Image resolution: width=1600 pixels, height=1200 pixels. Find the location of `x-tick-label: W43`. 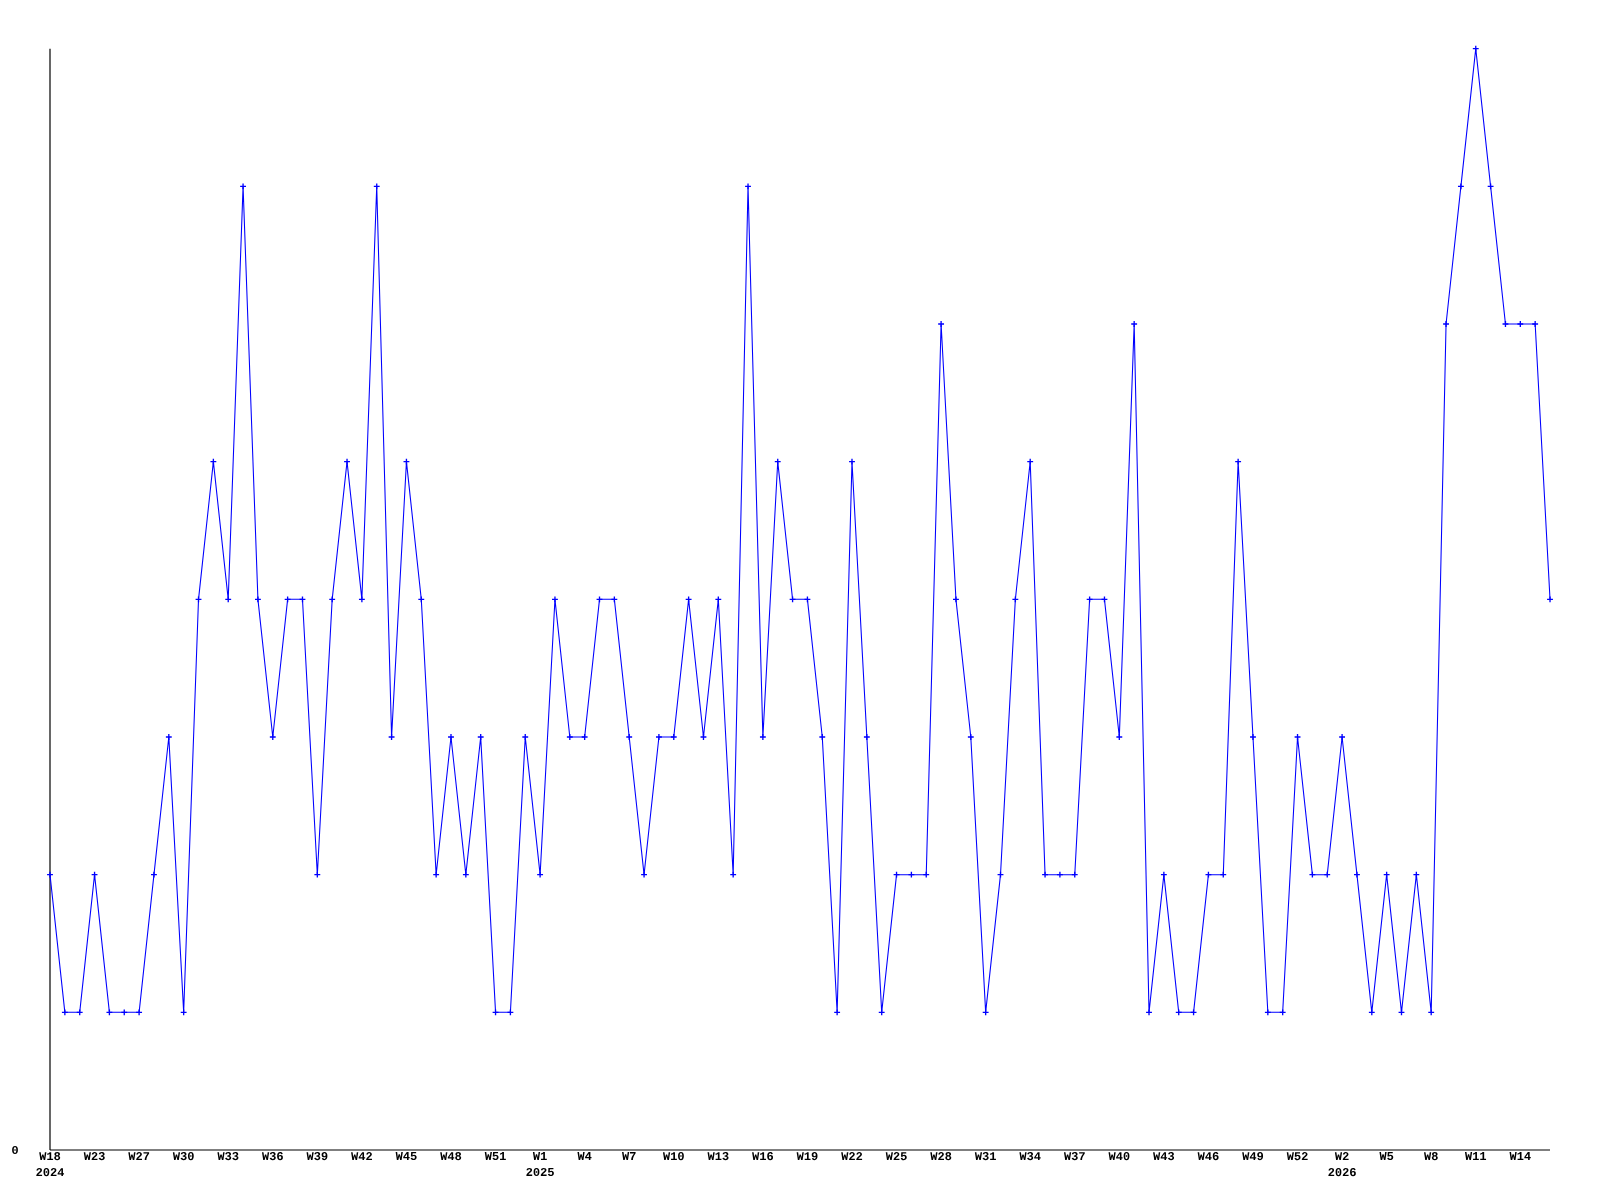

x-tick-label: W43 is located at coordinates (1164, 1156).